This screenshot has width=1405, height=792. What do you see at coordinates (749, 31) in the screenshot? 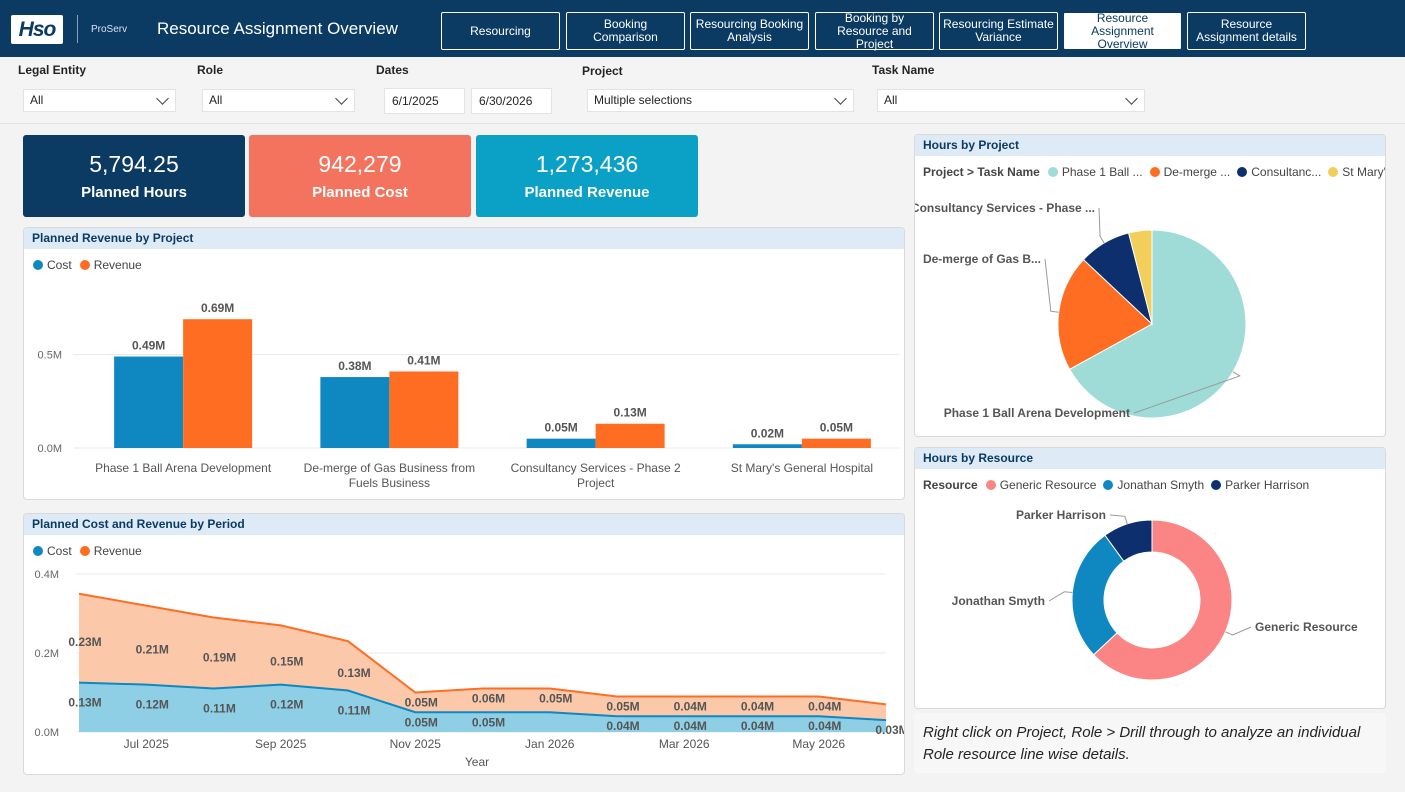
I see `nav-resourcing-booking-analysis-button: Resourcing Booking Analysis` at bounding box center [749, 31].